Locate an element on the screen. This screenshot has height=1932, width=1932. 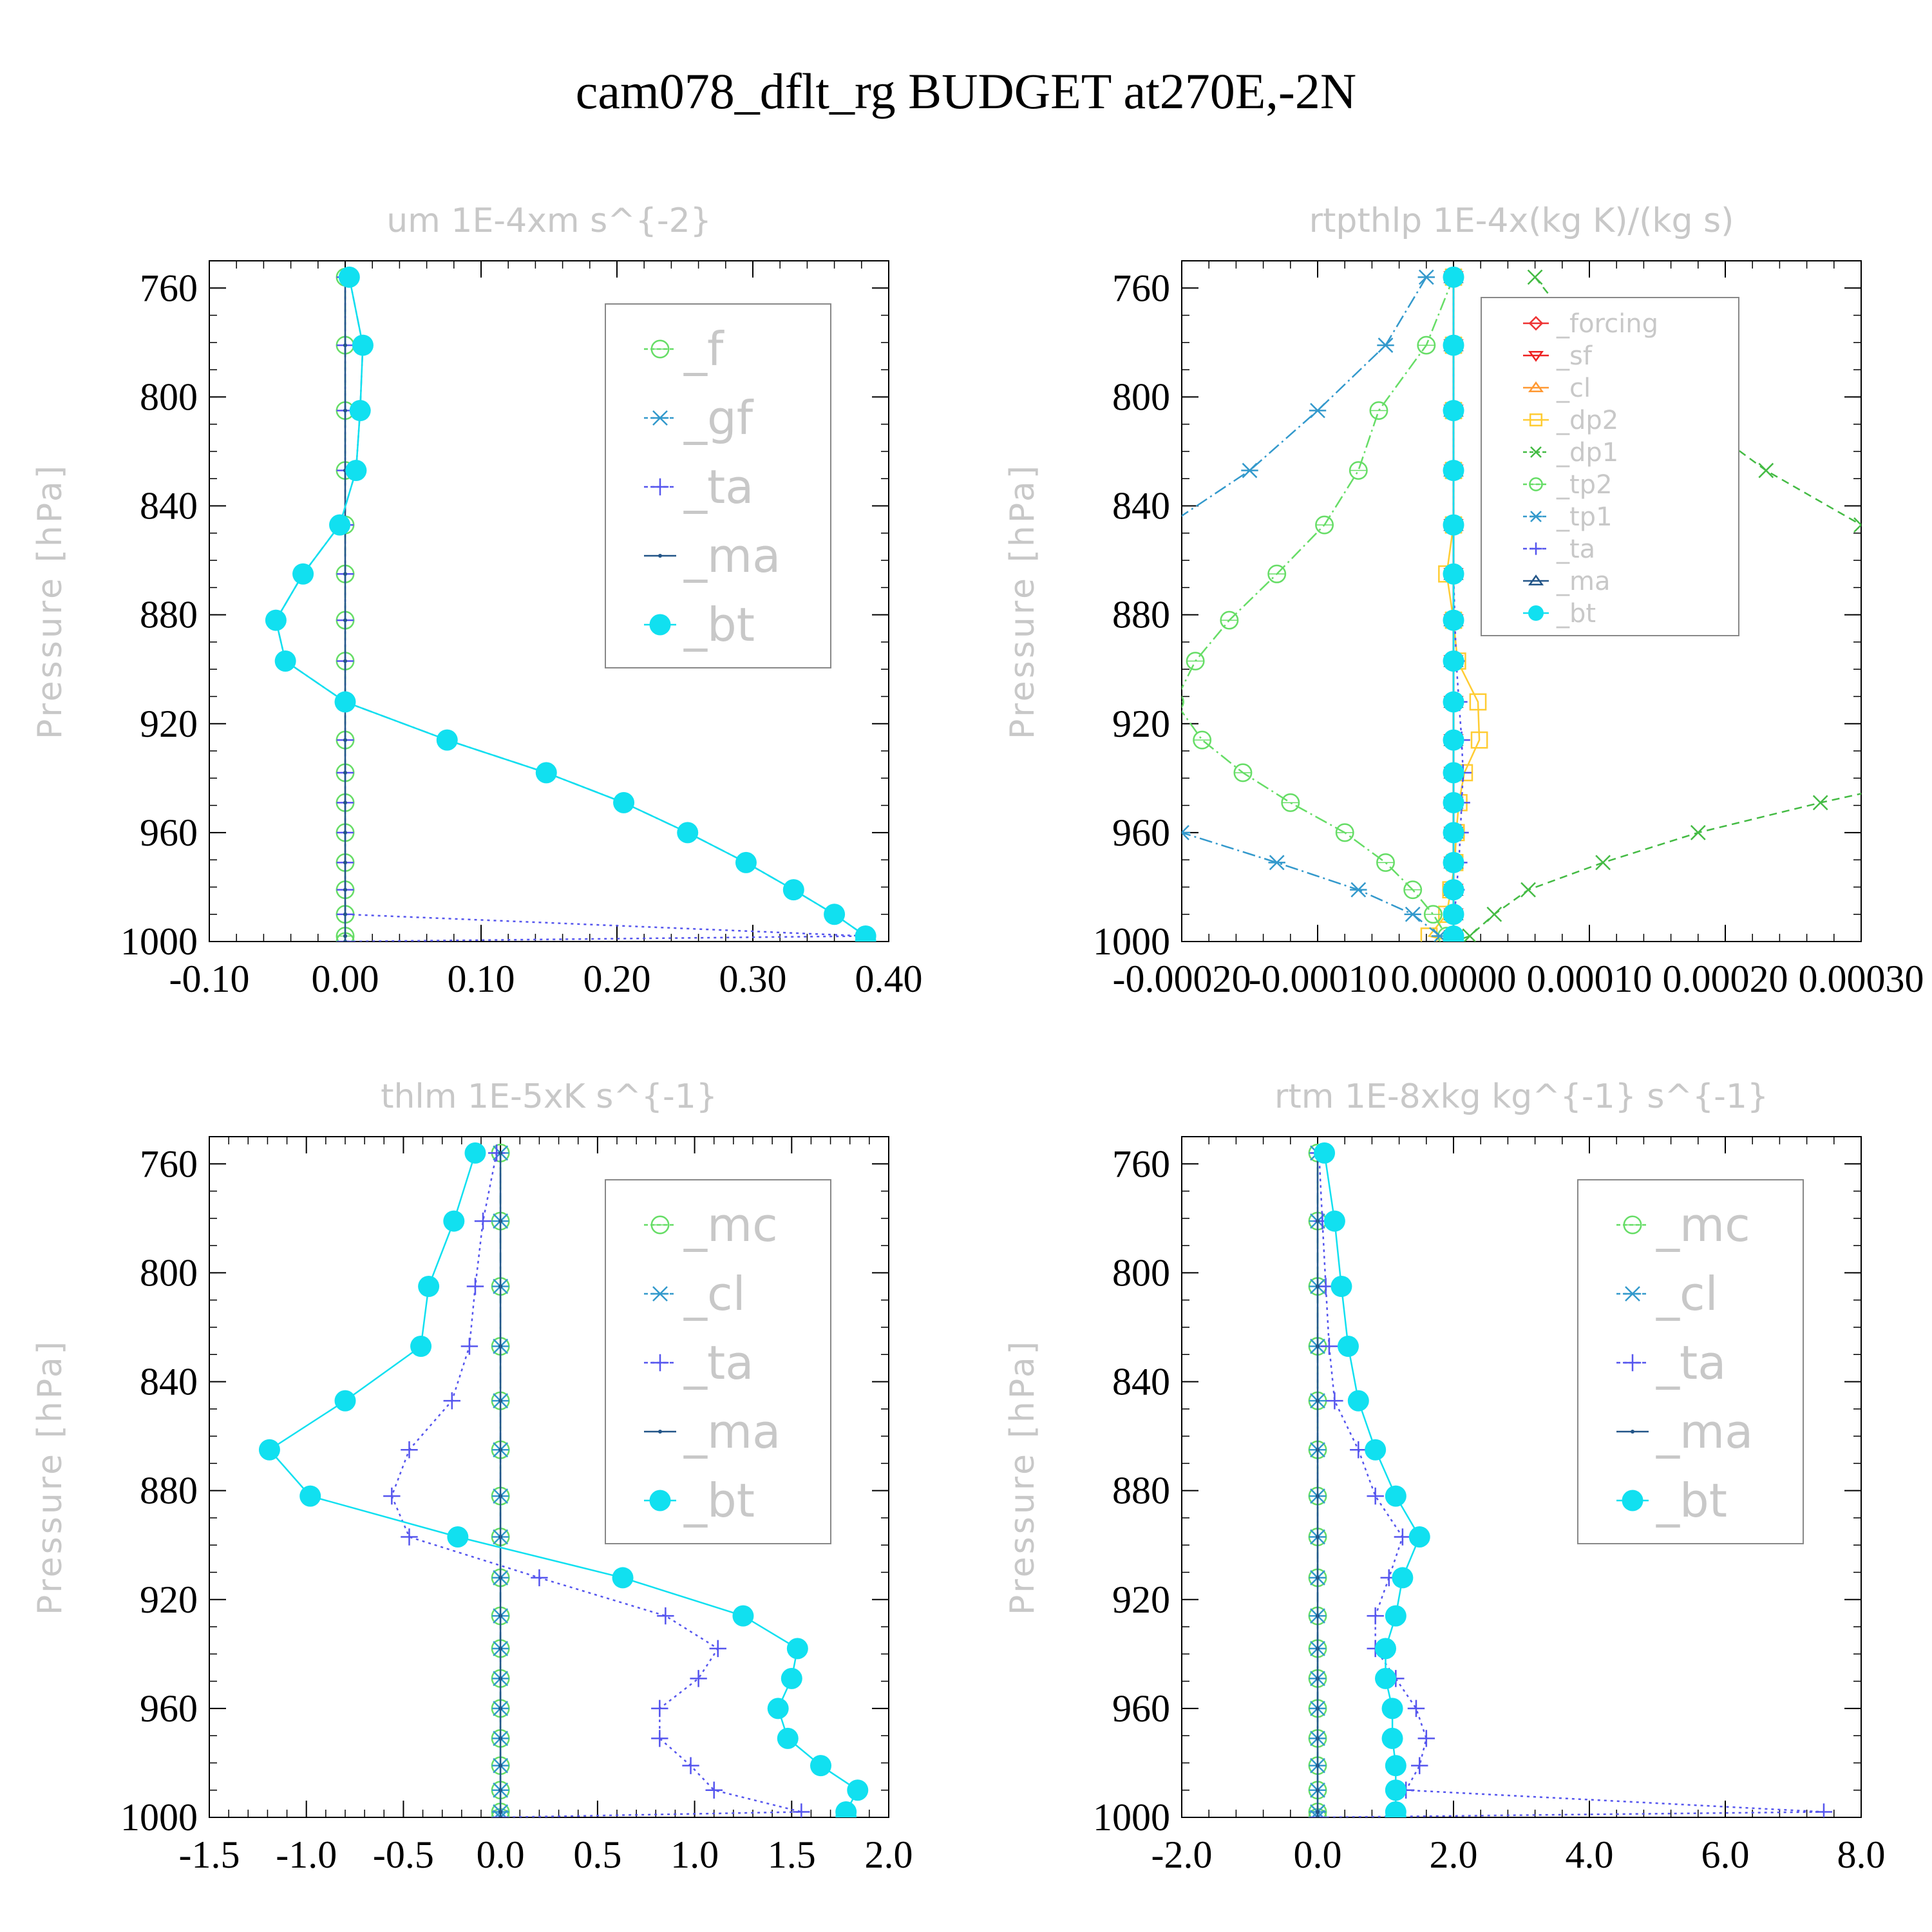
x-tick-label: 8.0 is located at coordinates (1861, 1855).